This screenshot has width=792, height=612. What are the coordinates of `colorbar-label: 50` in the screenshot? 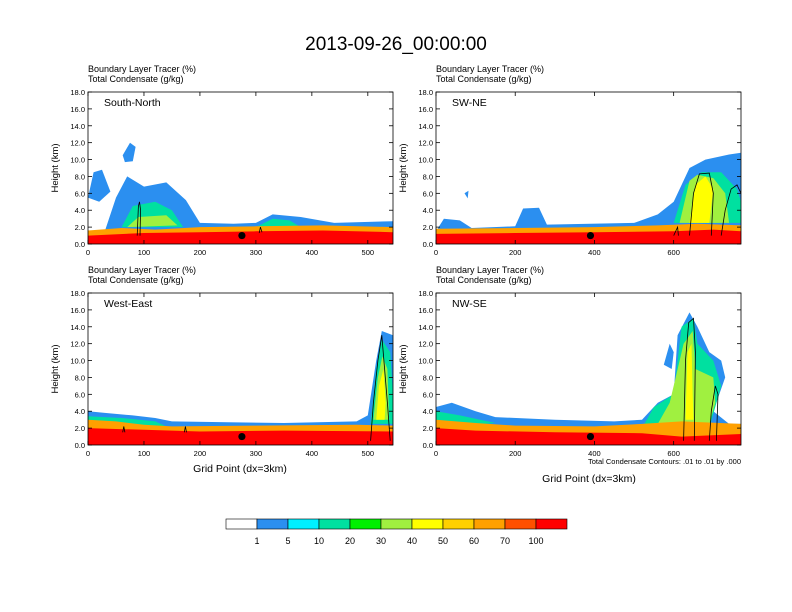 It's located at (443, 541).